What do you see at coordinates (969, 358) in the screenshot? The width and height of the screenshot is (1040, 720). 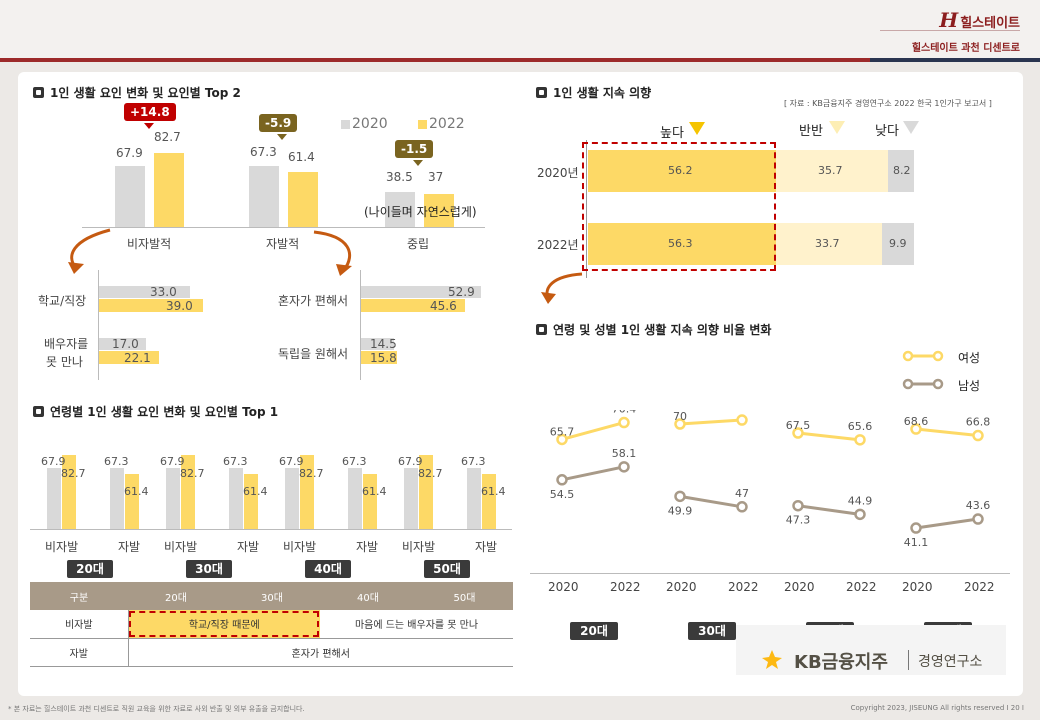 I see `legend-female: 여성` at bounding box center [969, 358].